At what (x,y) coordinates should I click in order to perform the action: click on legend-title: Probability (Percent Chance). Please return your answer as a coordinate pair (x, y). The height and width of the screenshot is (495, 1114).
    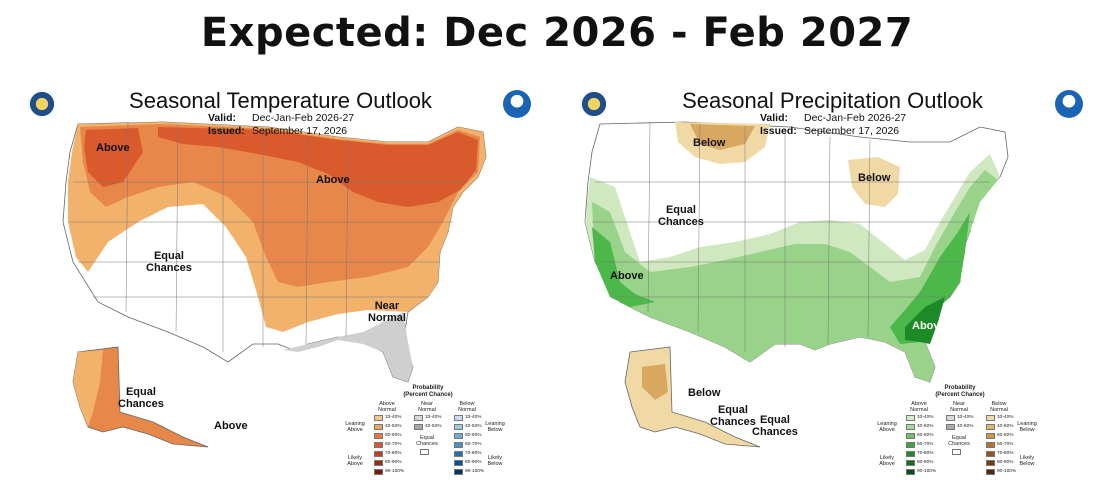
    Looking at the image, I should click on (428, 391).